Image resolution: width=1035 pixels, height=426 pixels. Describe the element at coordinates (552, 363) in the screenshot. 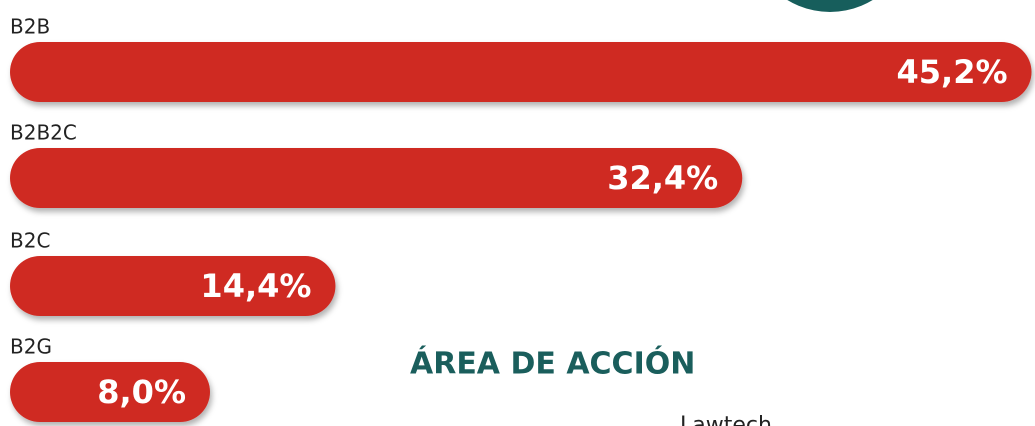

I see `section-title: ÁREA DE ACCIÓN` at that location.